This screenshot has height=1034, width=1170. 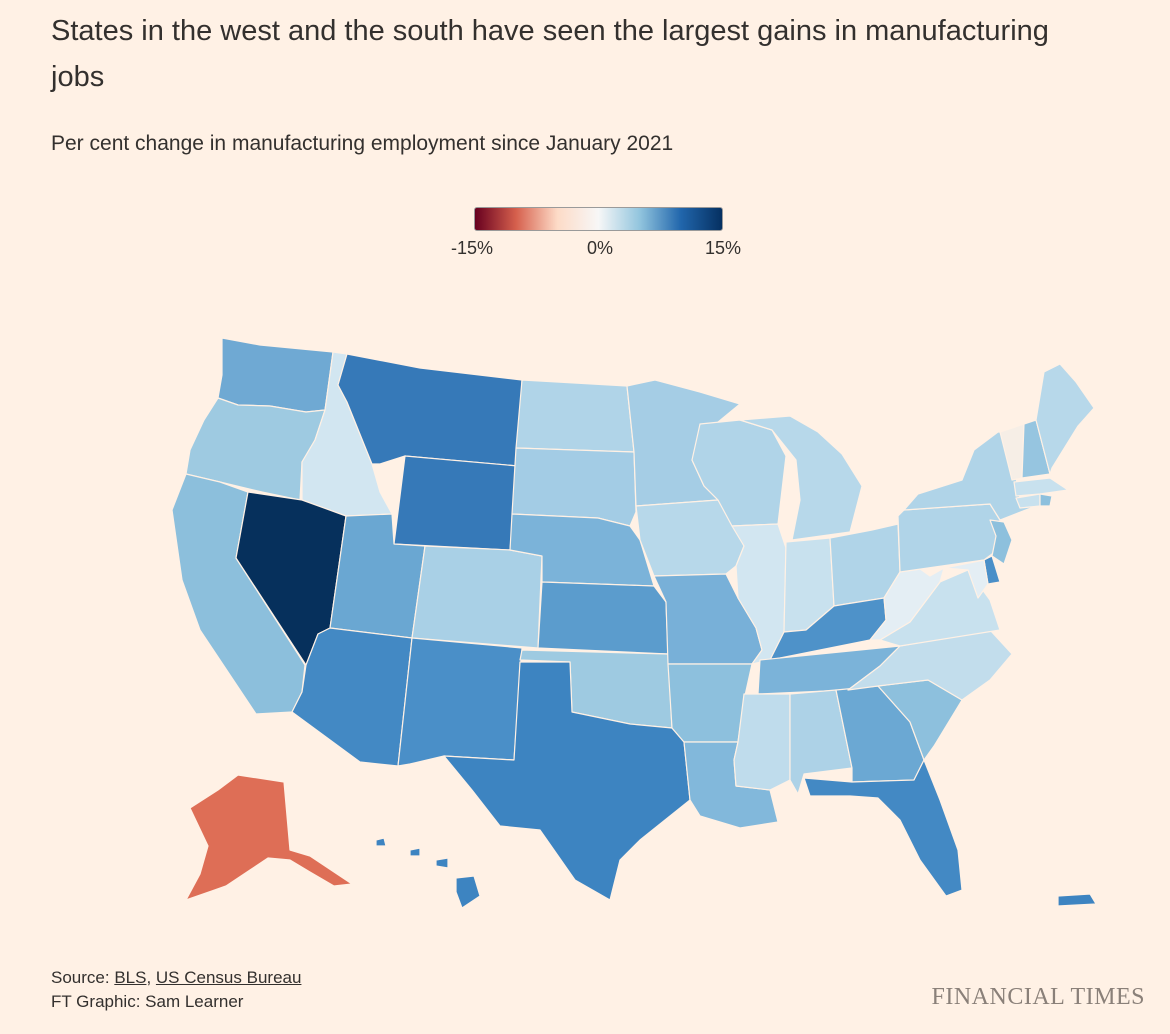 What do you see at coordinates (600, 248) in the screenshot?
I see `legend-mid-label: 0%` at bounding box center [600, 248].